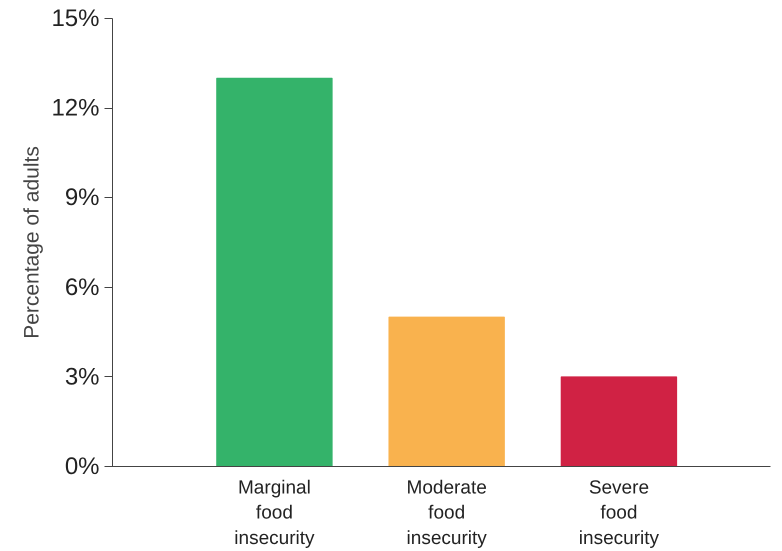  What do you see at coordinates (275, 513) in the screenshot?
I see `x-tick-label: Marginal food insecurity` at bounding box center [275, 513].